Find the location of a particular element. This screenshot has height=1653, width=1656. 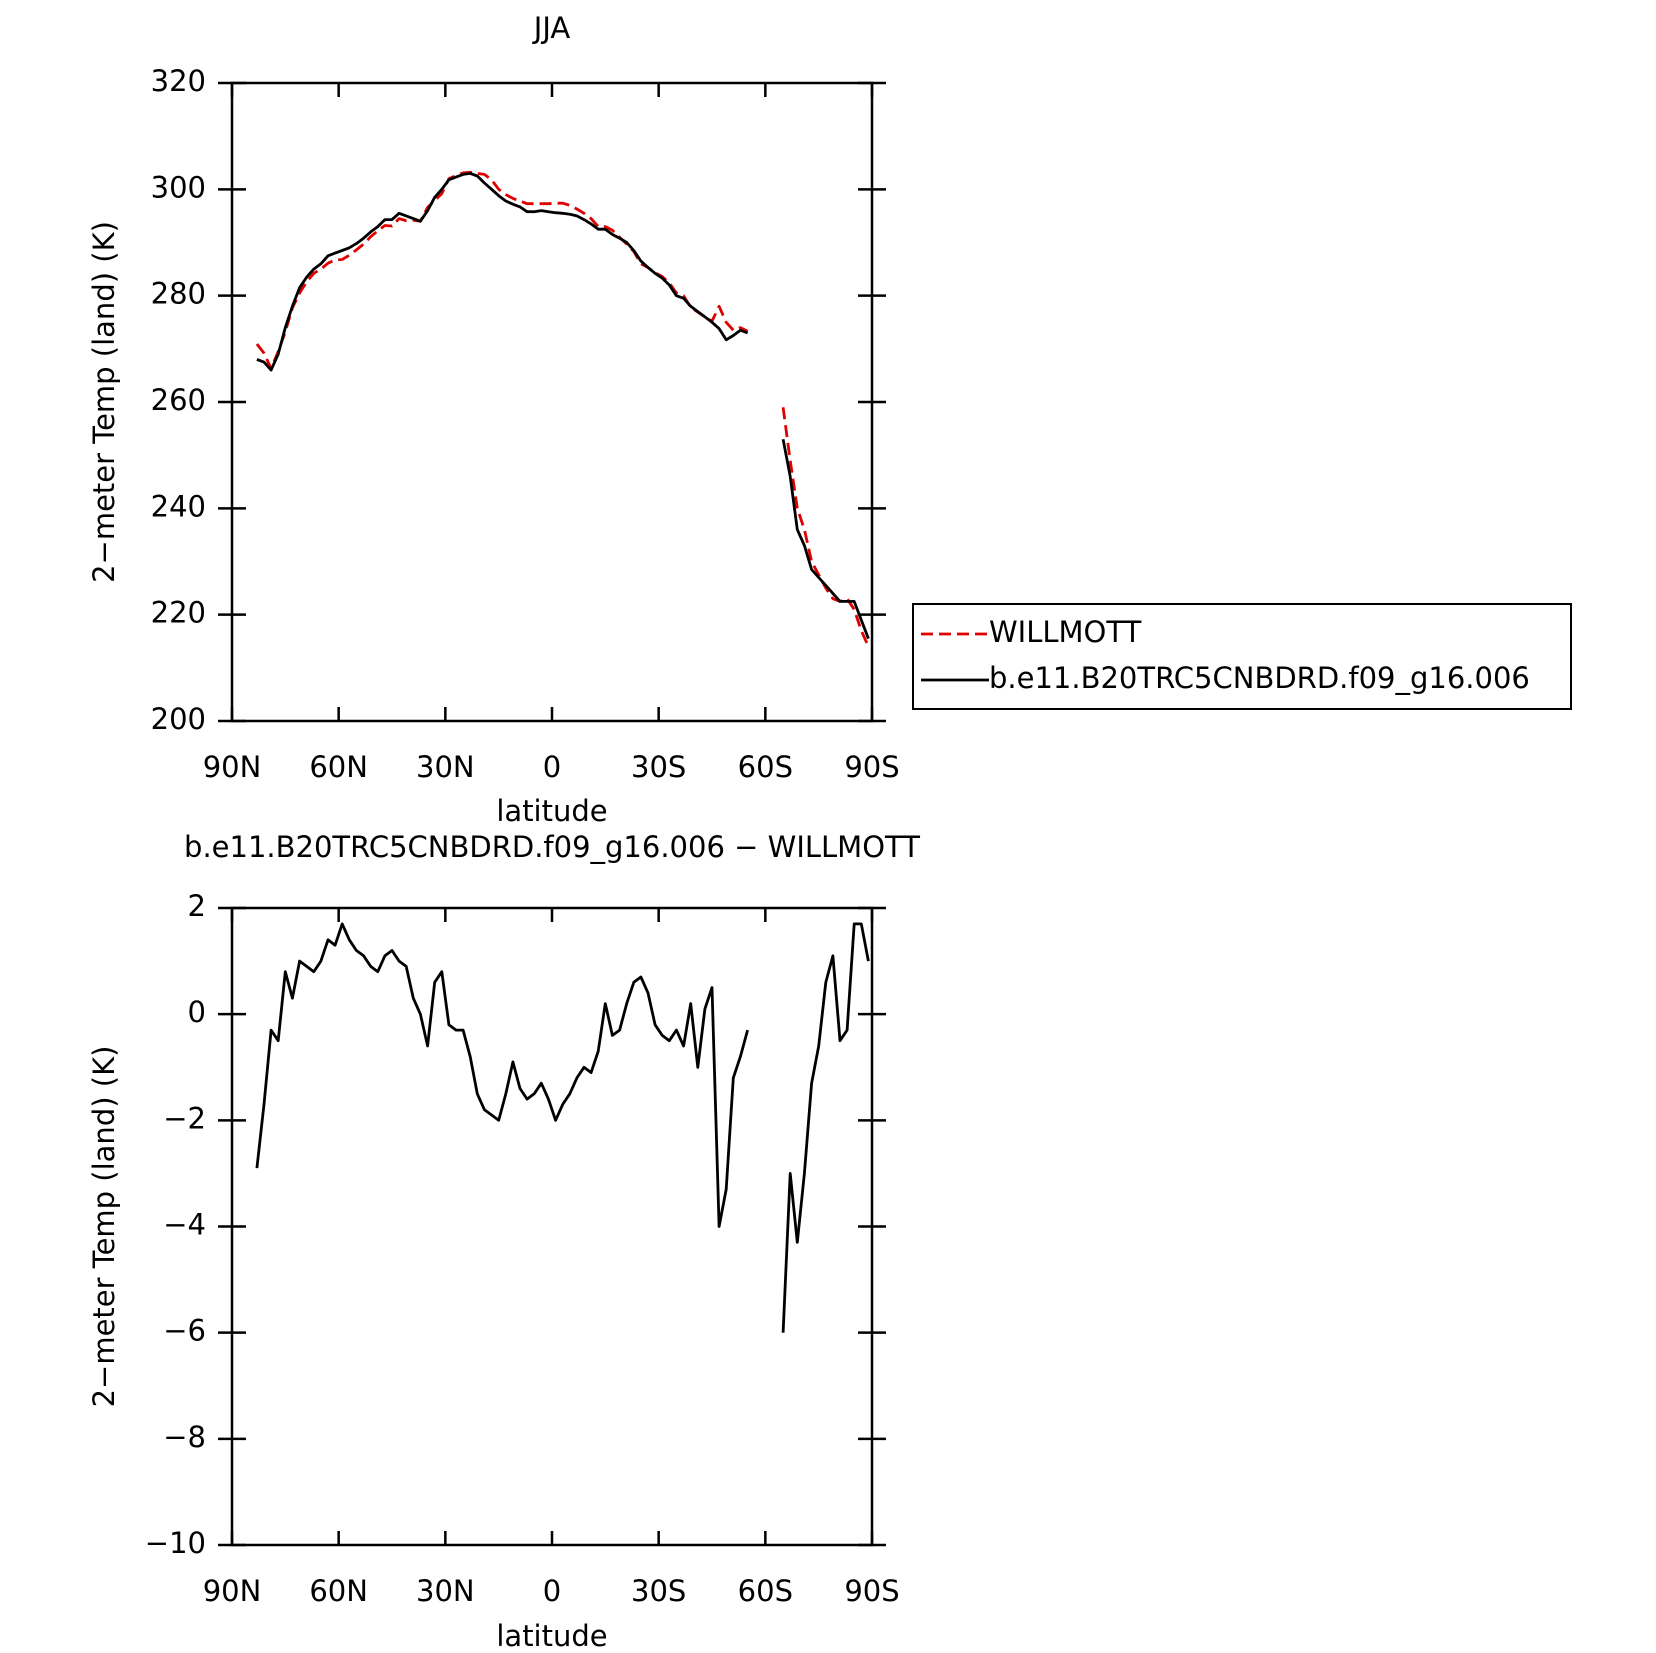

legend-label: b.e11.B20TRC5CNBDRD.f09_g16.006 is located at coordinates (1259, 678).